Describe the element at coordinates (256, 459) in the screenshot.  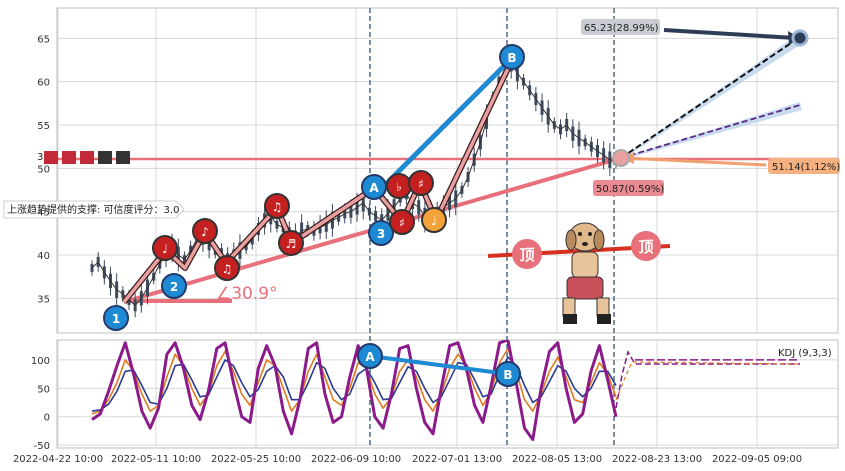
I see `x-tick-label: 2022-05-25 10:00` at that location.